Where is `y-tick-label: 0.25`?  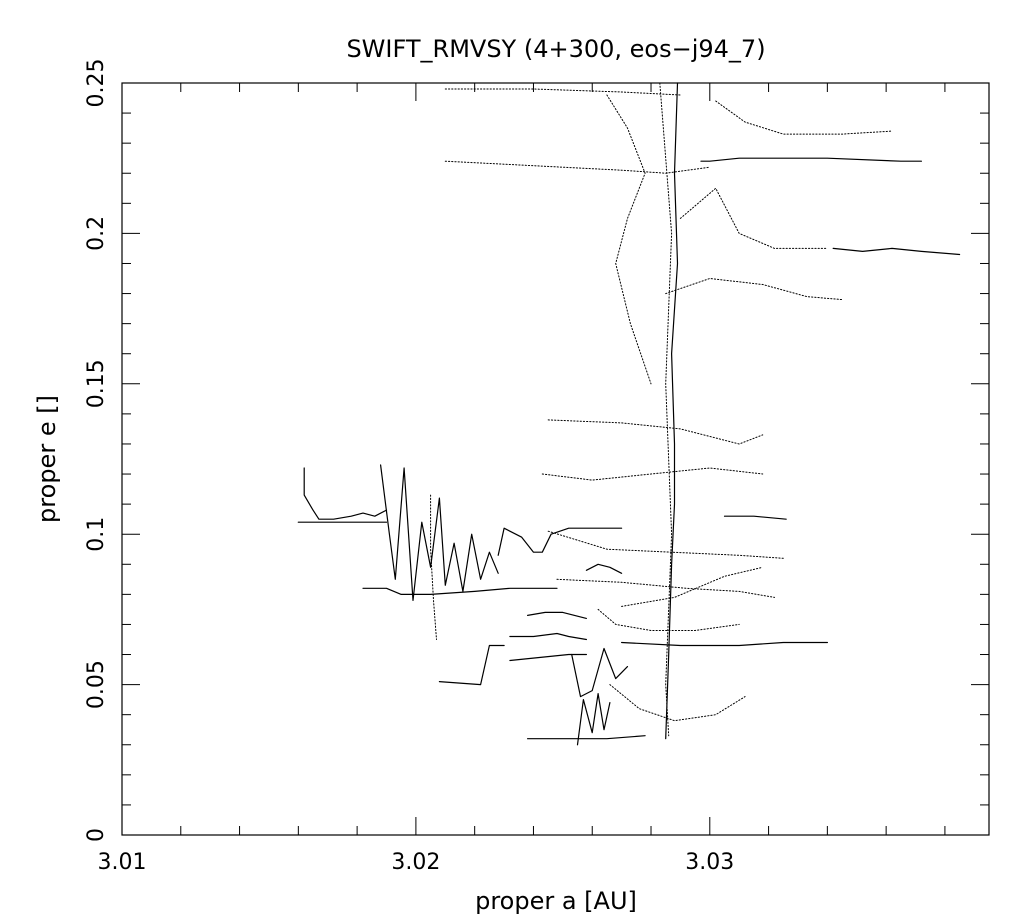 y-tick-label: 0.25 is located at coordinates (96, 83).